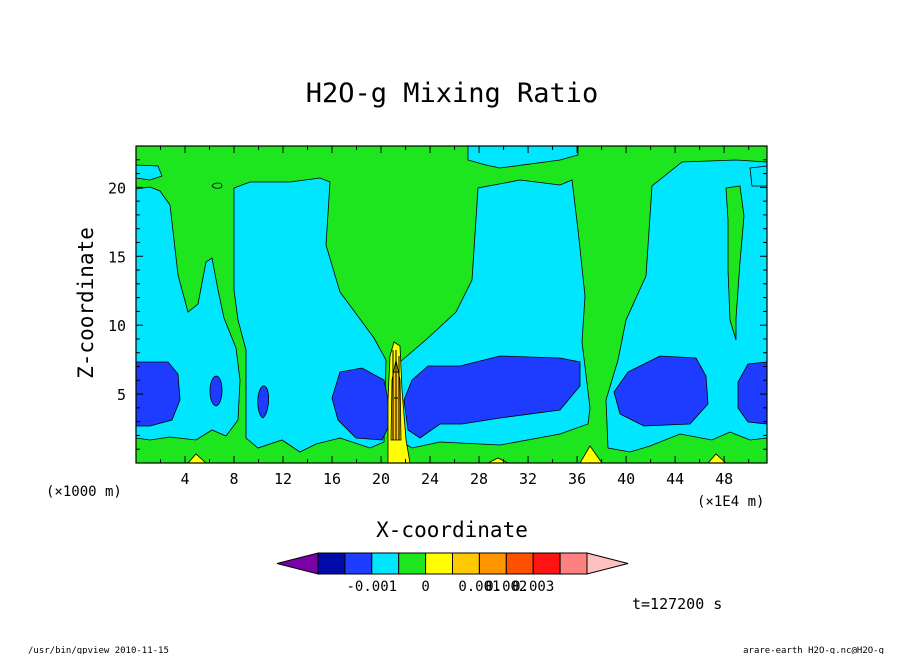  I want to click on x-tick-label: 44, so click(675, 479).